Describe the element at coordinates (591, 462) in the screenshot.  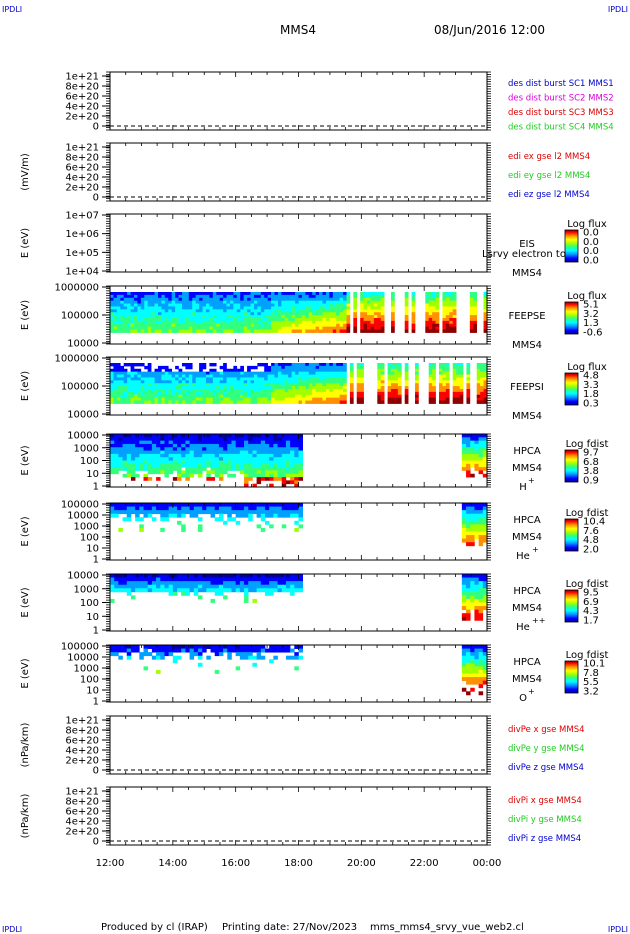
I see `p6-cbar-tick-label: 6.8` at that location.